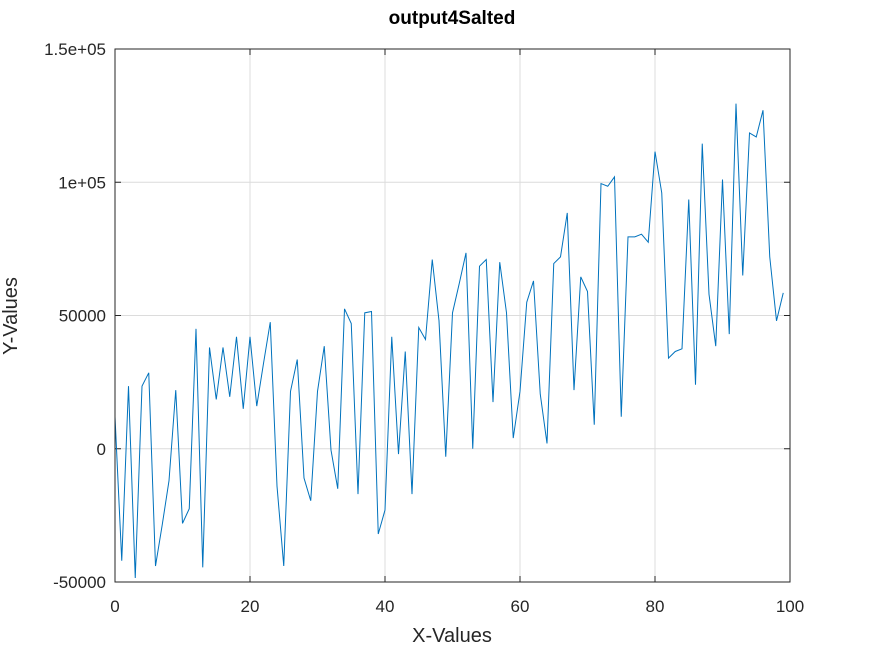 The width and height of the screenshot is (872, 654). What do you see at coordinates (101, 449) in the screenshot?
I see `y-tick-label: 0` at bounding box center [101, 449].